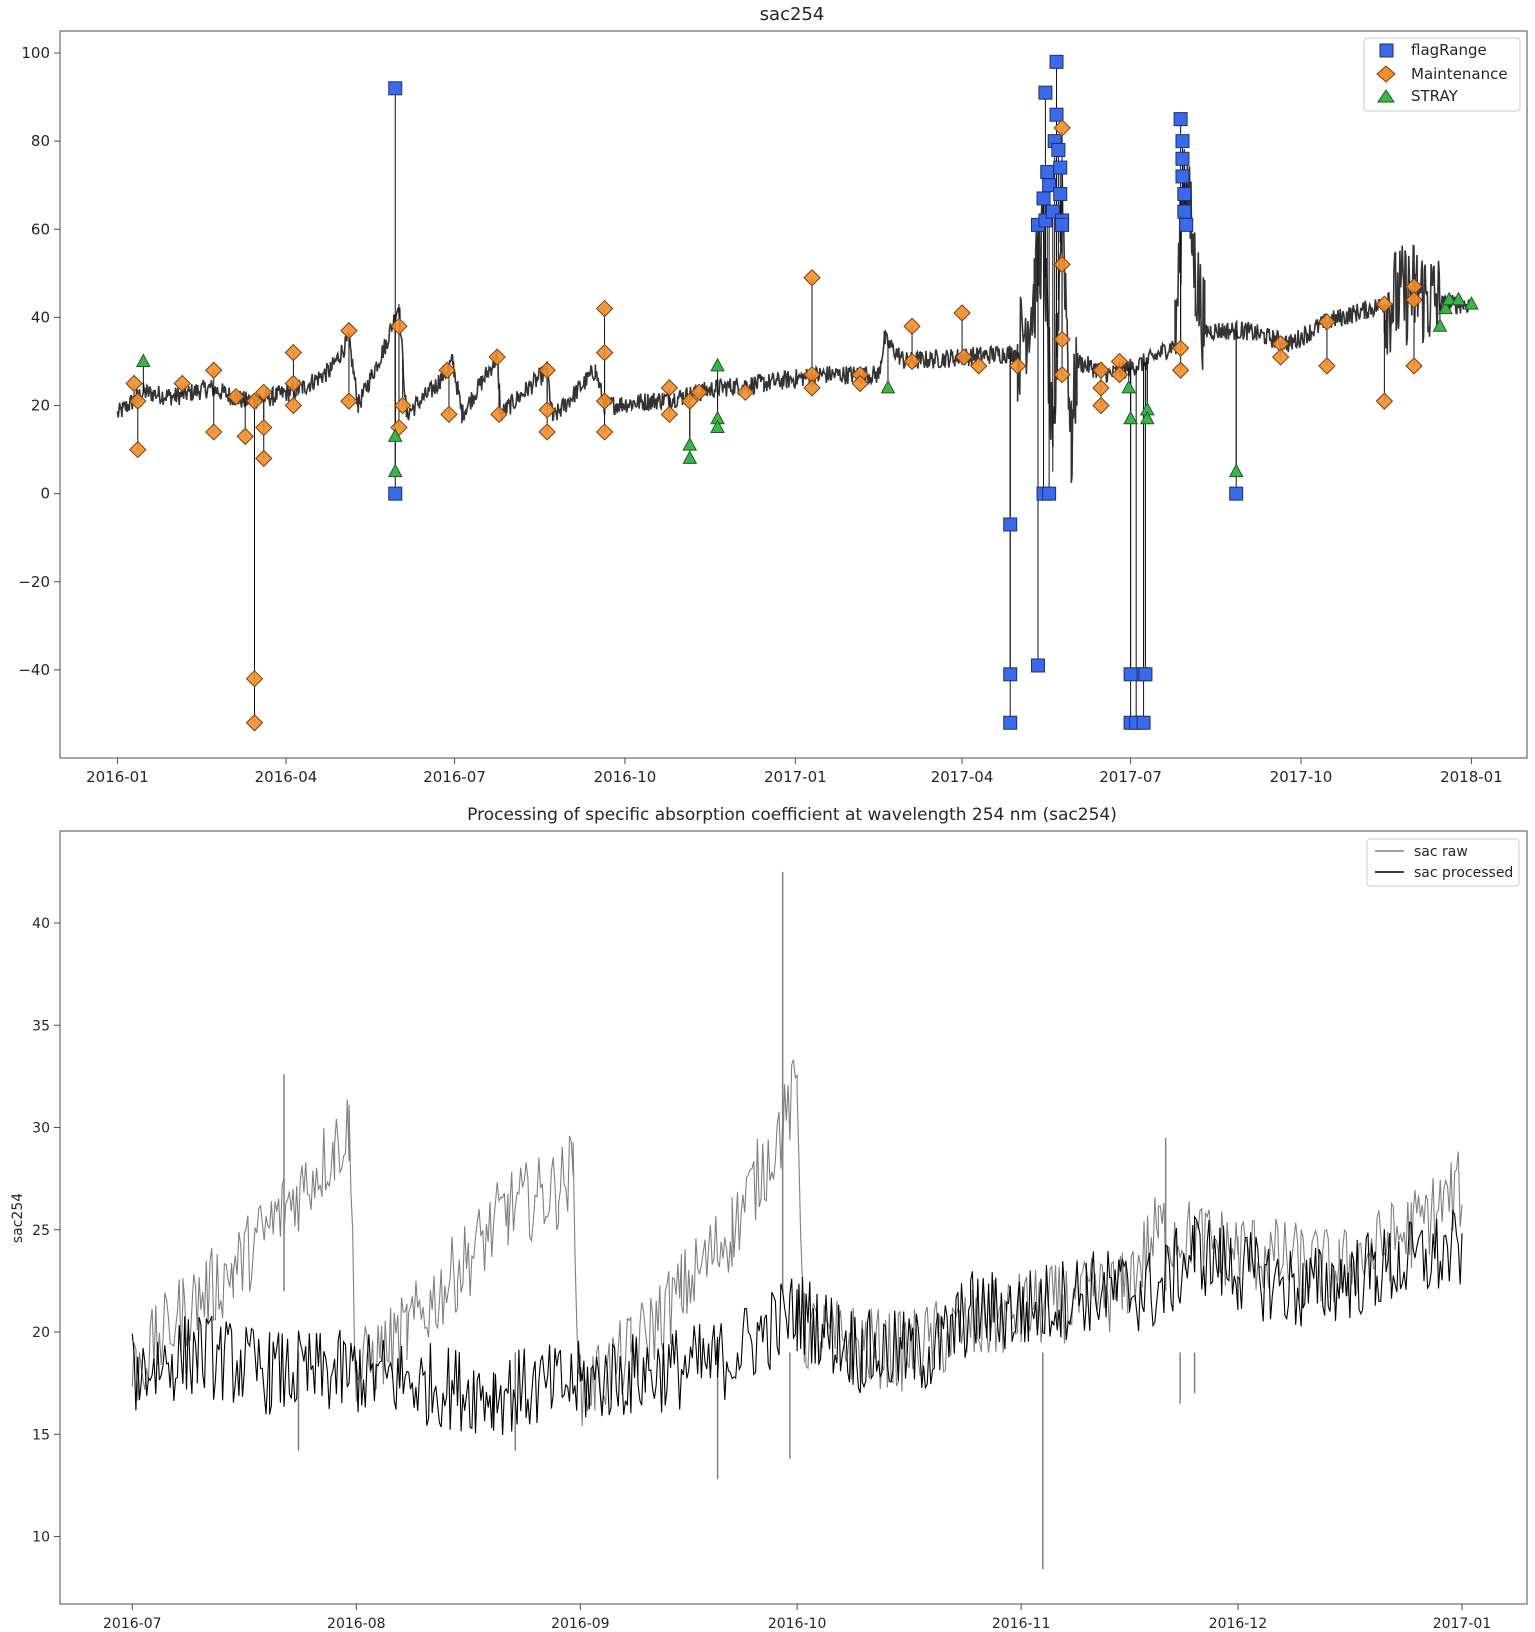  I want to click on legend-maintenance-label: Maintenance, so click(1459, 74).